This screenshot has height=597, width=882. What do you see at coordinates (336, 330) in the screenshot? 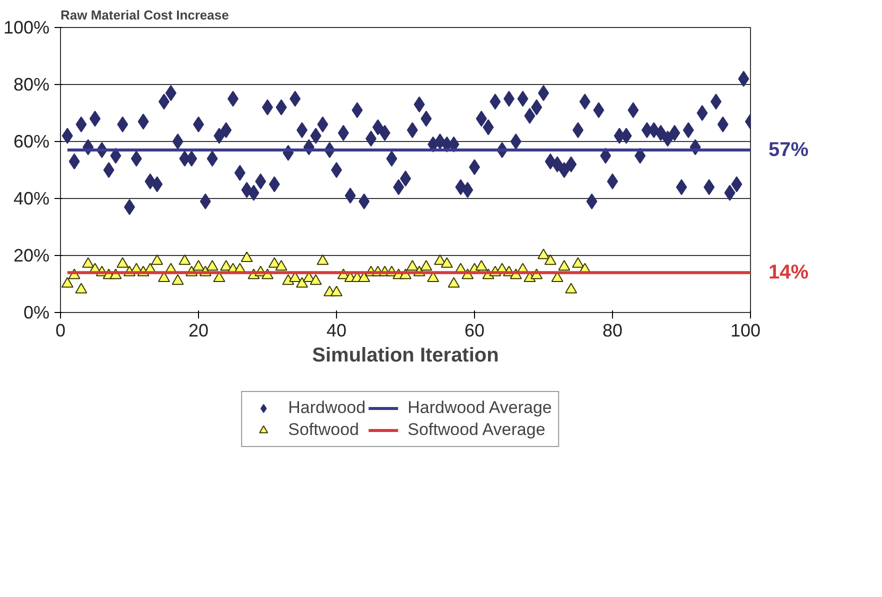
I see `x-tick-label: 40` at bounding box center [336, 330].